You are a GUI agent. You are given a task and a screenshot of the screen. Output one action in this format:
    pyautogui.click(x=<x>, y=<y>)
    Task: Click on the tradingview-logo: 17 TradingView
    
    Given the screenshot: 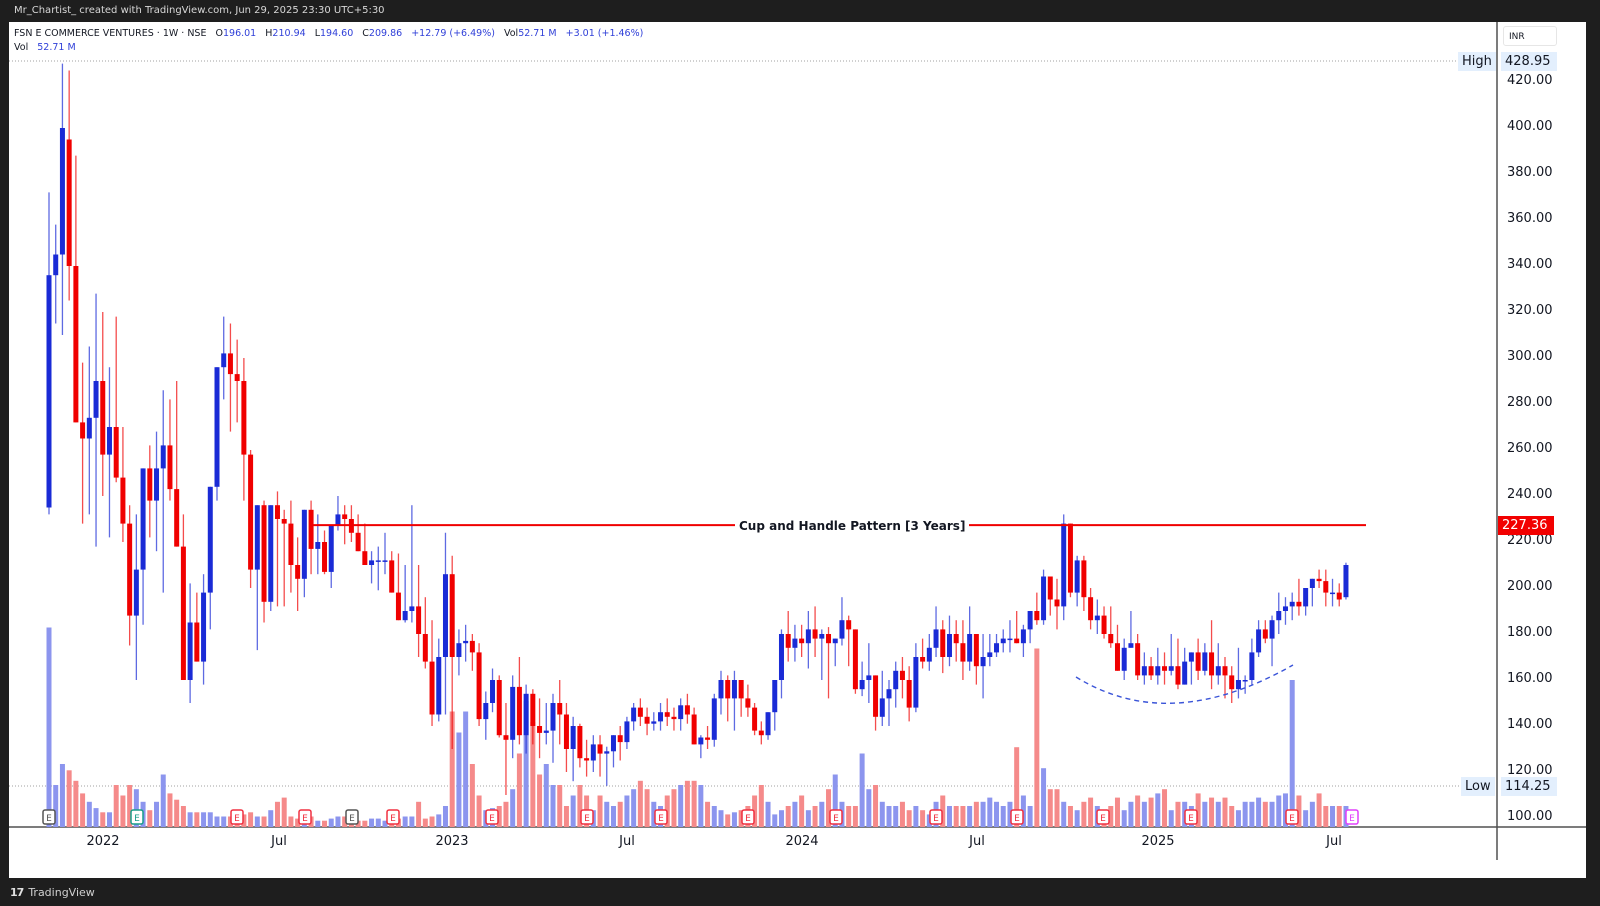 What is the action you would take?
    pyautogui.click(x=52, y=892)
    